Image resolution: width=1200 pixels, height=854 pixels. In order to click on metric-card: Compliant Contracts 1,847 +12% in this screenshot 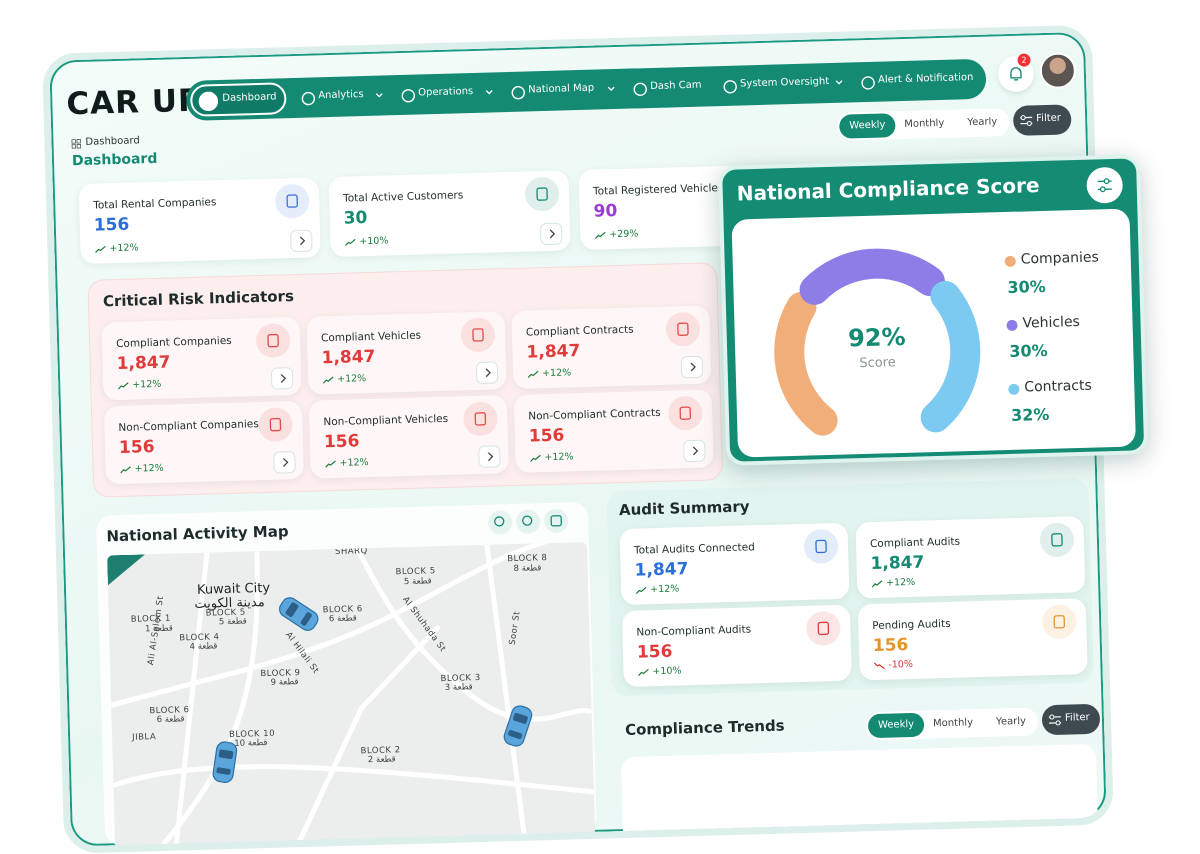, I will do `click(611, 347)`.